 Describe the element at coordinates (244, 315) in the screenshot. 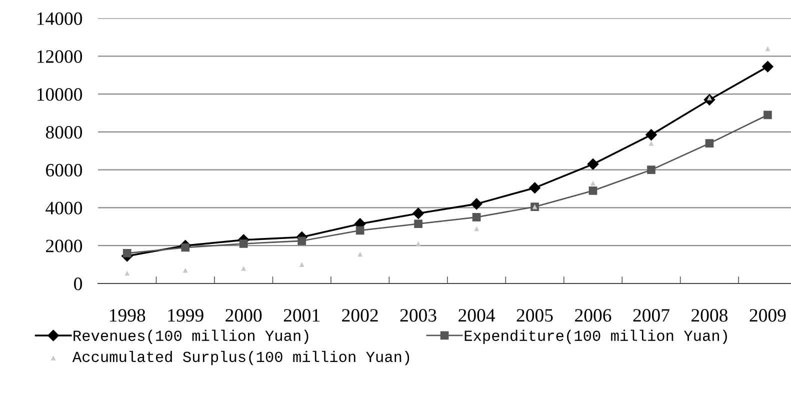

I see `x-tick-label: 2000` at that location.